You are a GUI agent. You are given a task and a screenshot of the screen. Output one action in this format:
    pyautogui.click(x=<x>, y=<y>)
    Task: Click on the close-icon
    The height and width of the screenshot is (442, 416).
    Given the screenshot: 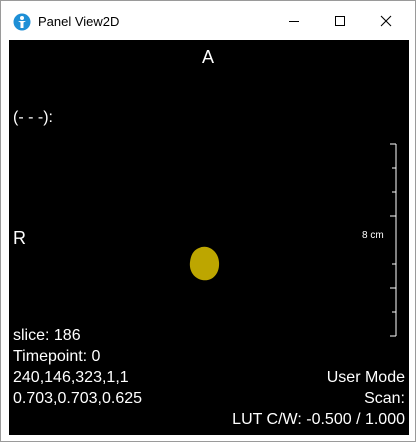 What is the action you would take?
    pyautogui.click(x=386, y=20)
    